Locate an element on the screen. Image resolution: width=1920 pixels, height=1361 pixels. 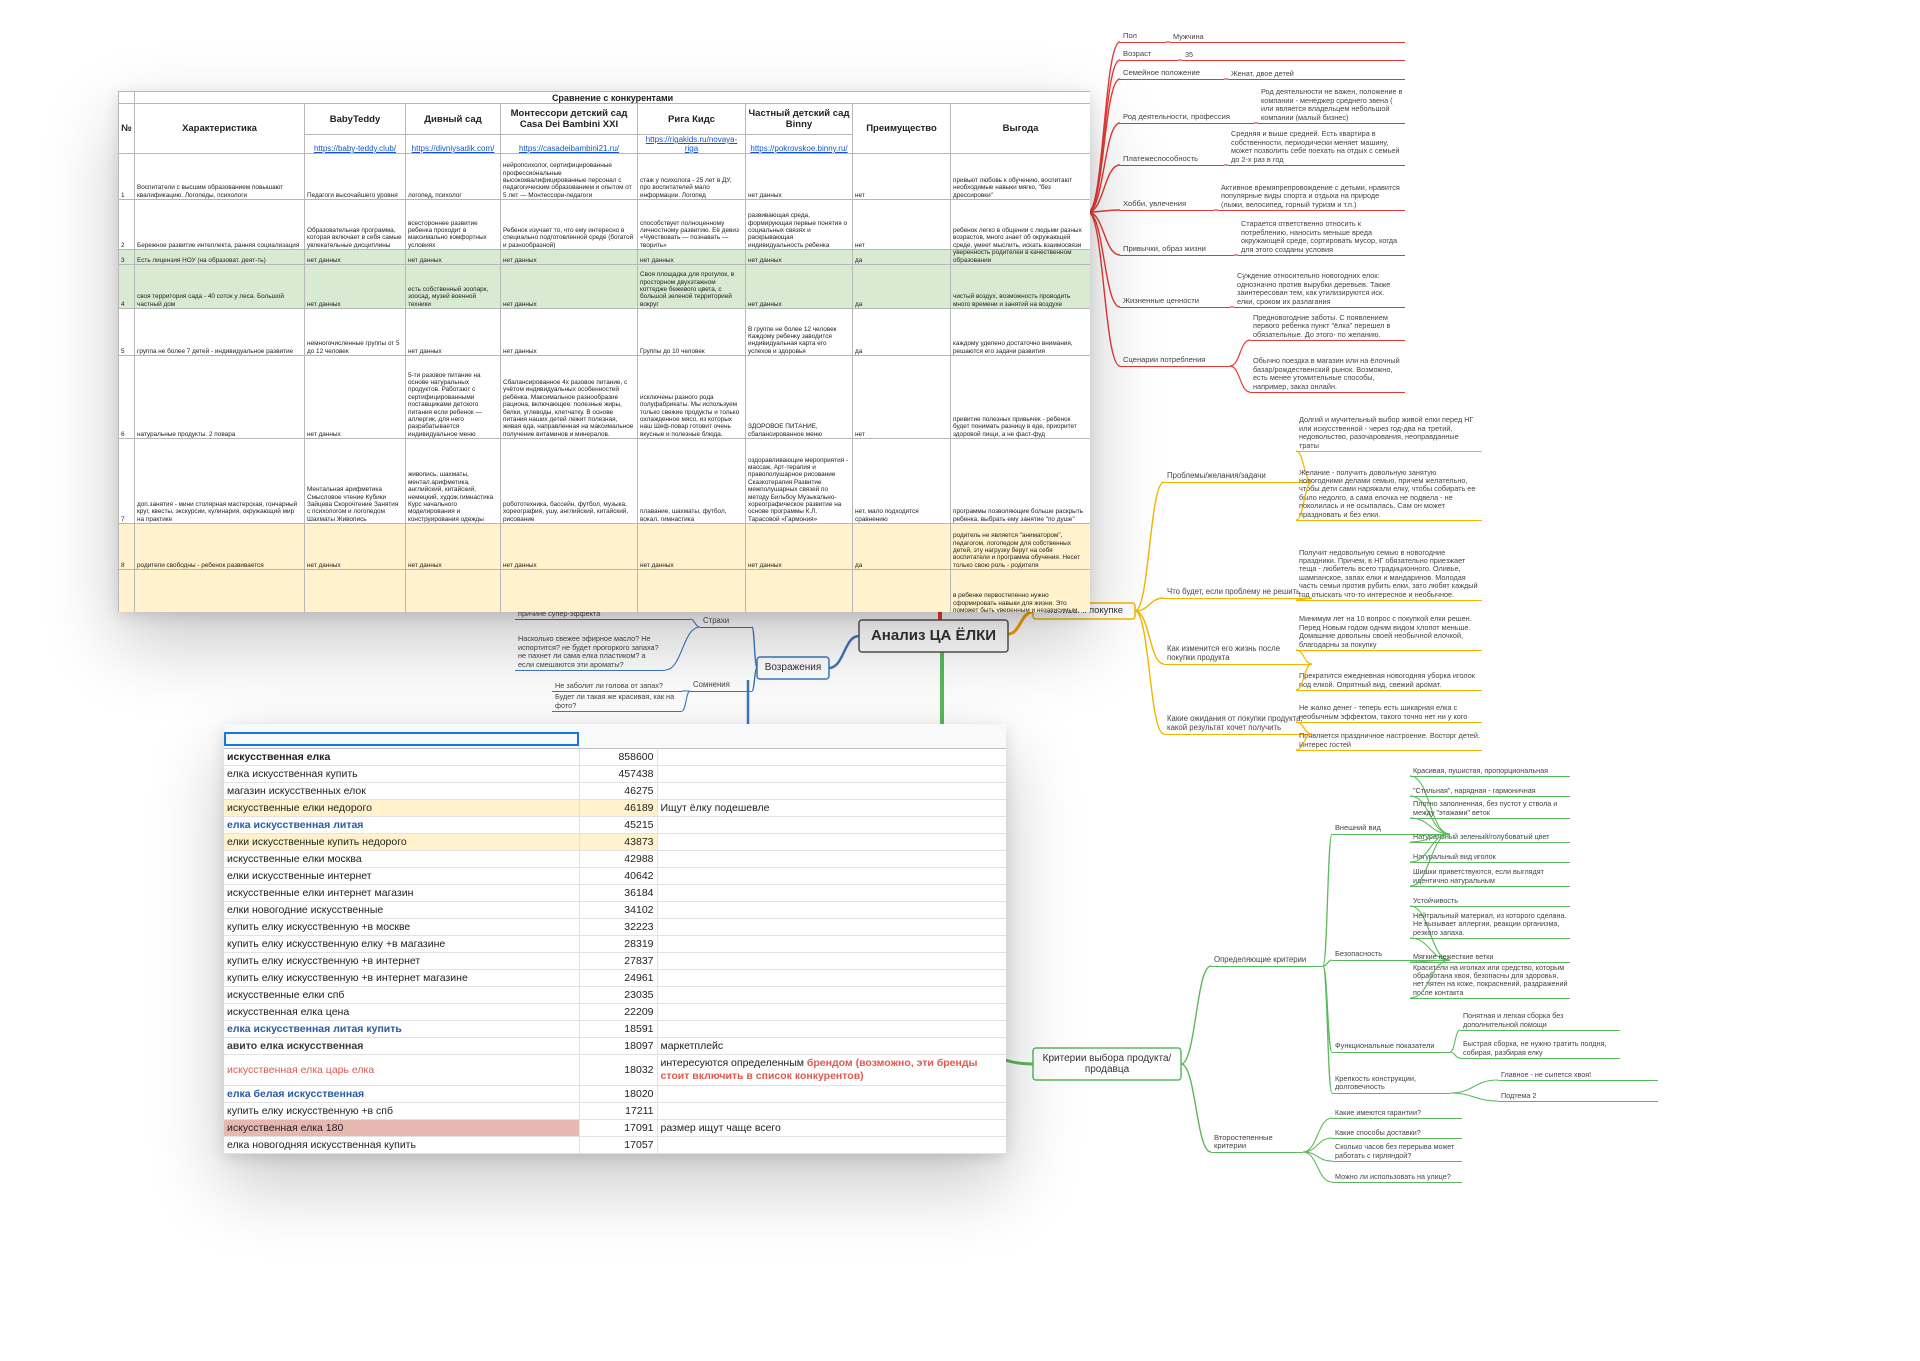
node-text: Натуральный зеленый/голубоватый цвет is located at coordinates (1490, 837).